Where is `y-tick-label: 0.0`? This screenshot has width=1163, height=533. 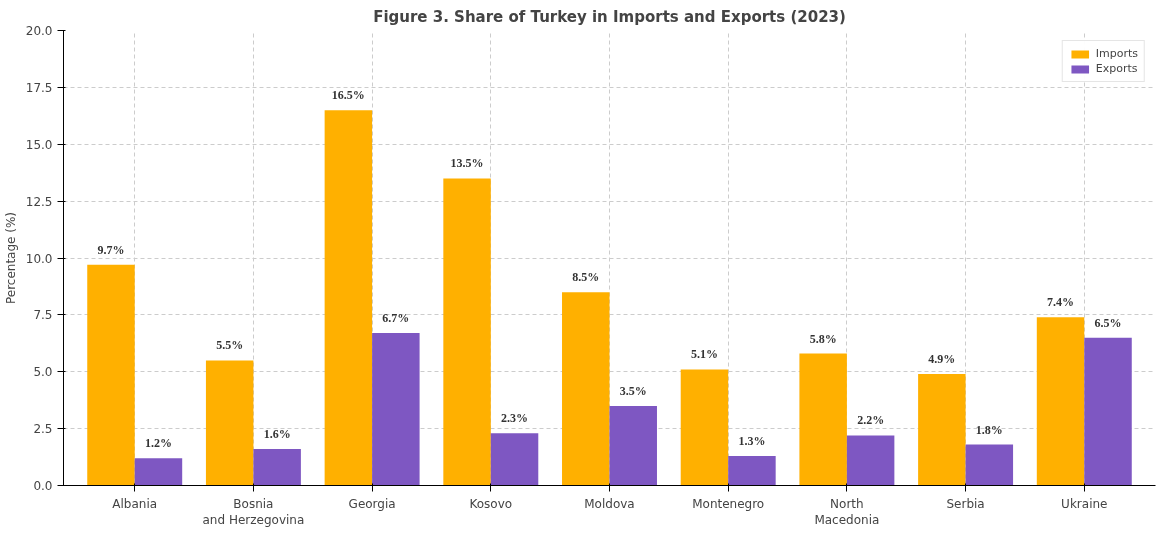 y-tick-label: 0.0 is located at coordinates (43, 486).